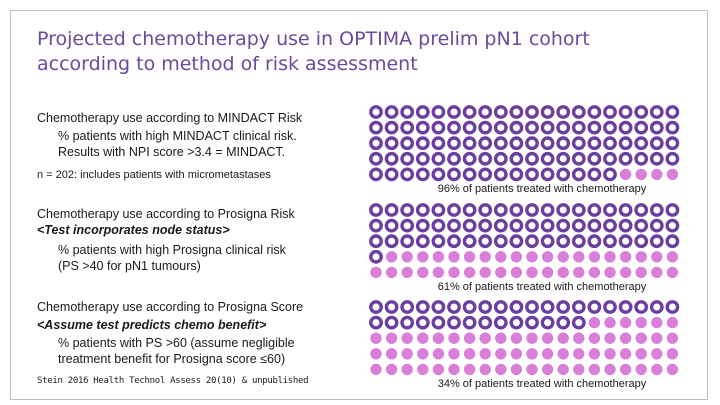  I want to click on section-3-subheading-text: <Assume test predicts chemo benefit>, so click(152, 325).